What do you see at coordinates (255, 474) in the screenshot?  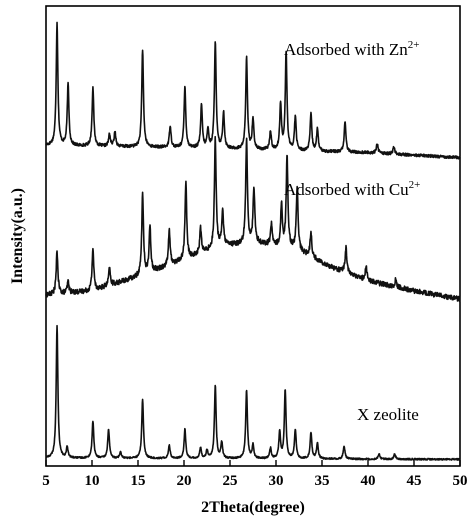 I see `x-axis-ticks: 5 10 15 20 25 30 35 40 45 50` at bounding box center [255, 474].